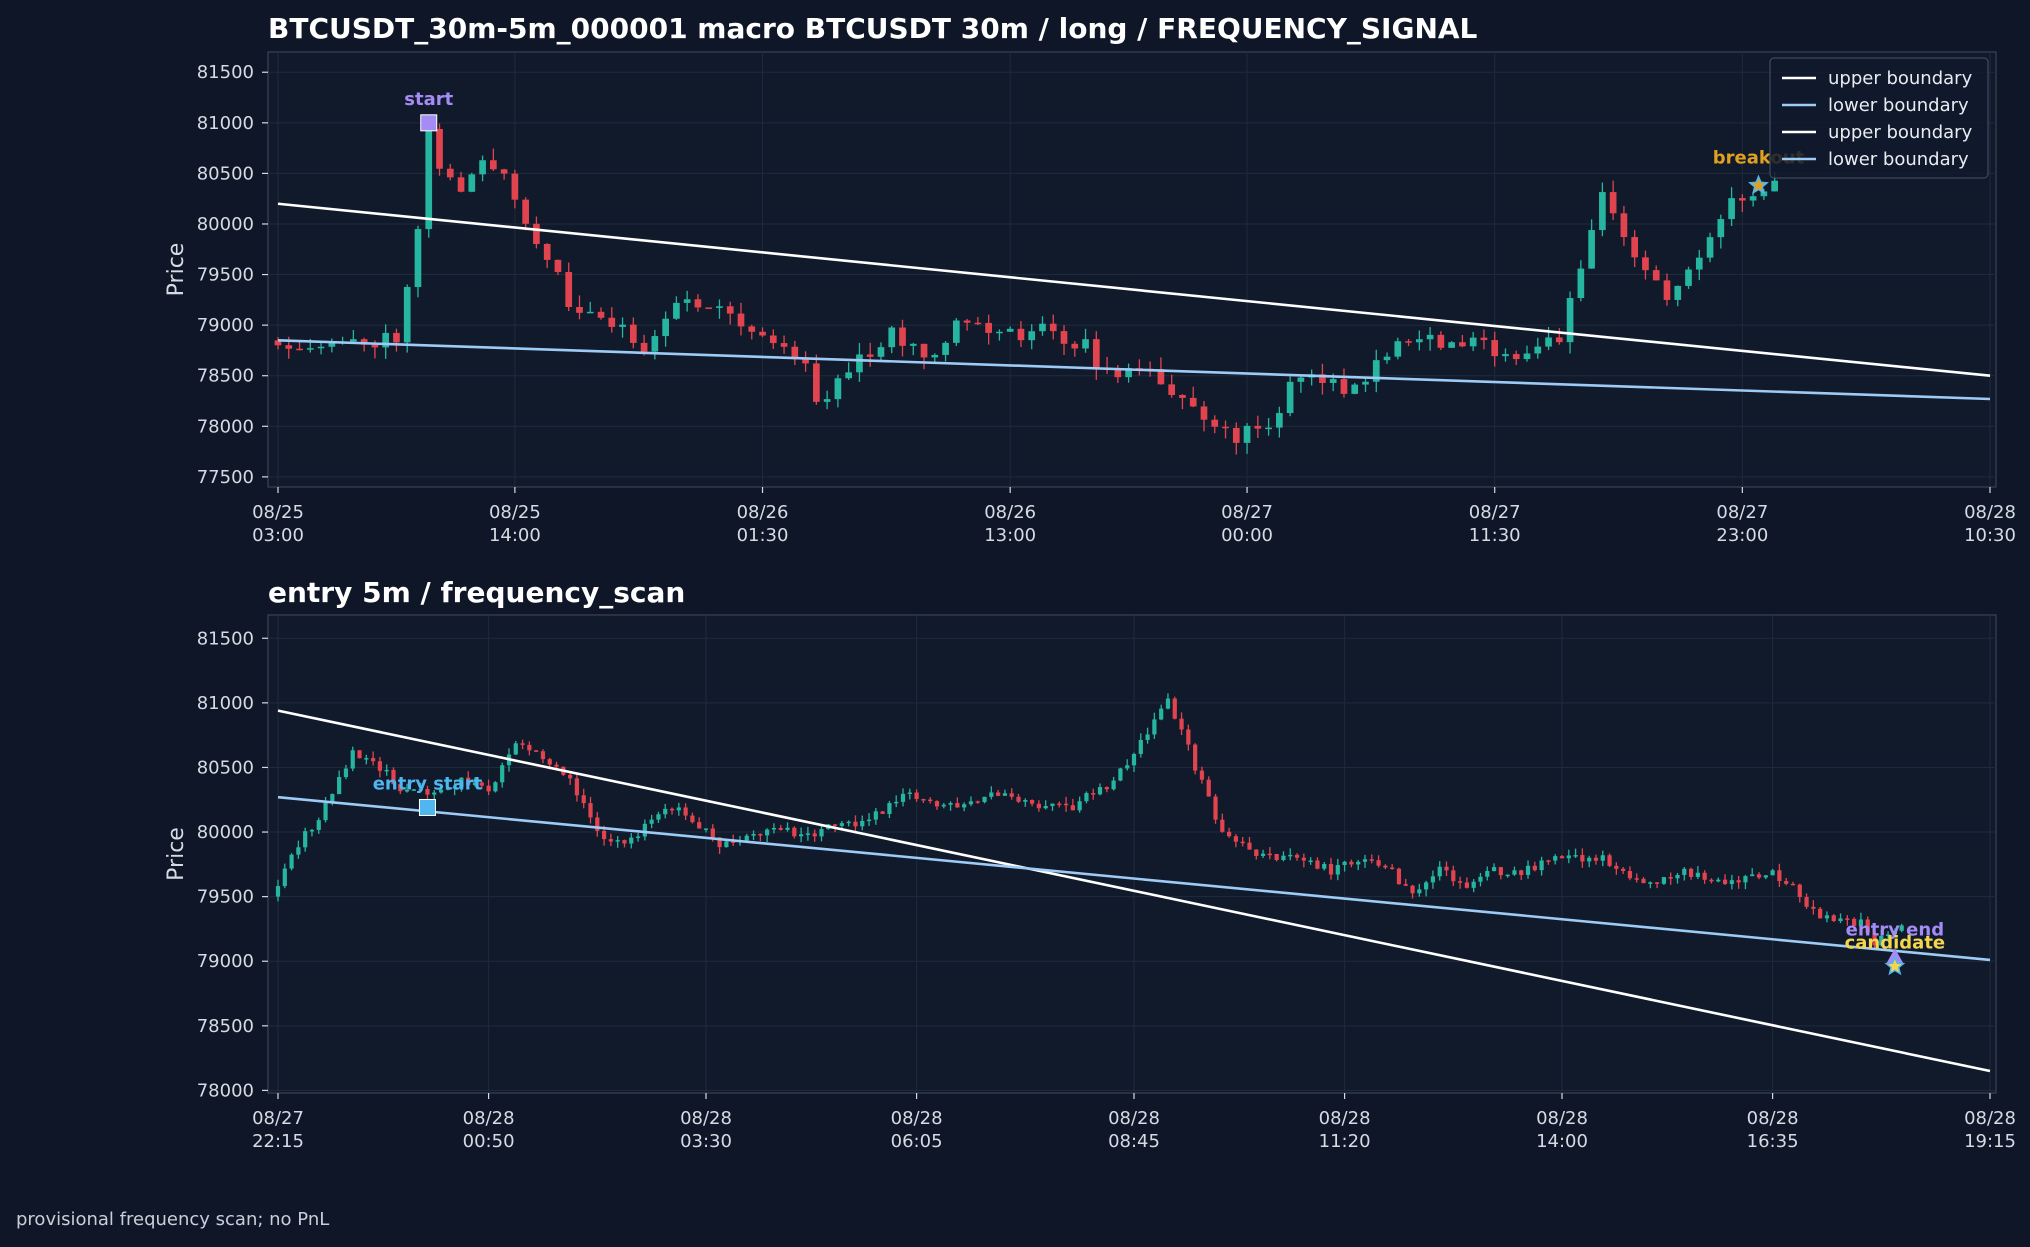 This screenshot has height=1247, width=2030. What do you see at coordinates (1758, 184) in the screenshot?
I see `marker-breakout` at bounding box center [1758, 184].